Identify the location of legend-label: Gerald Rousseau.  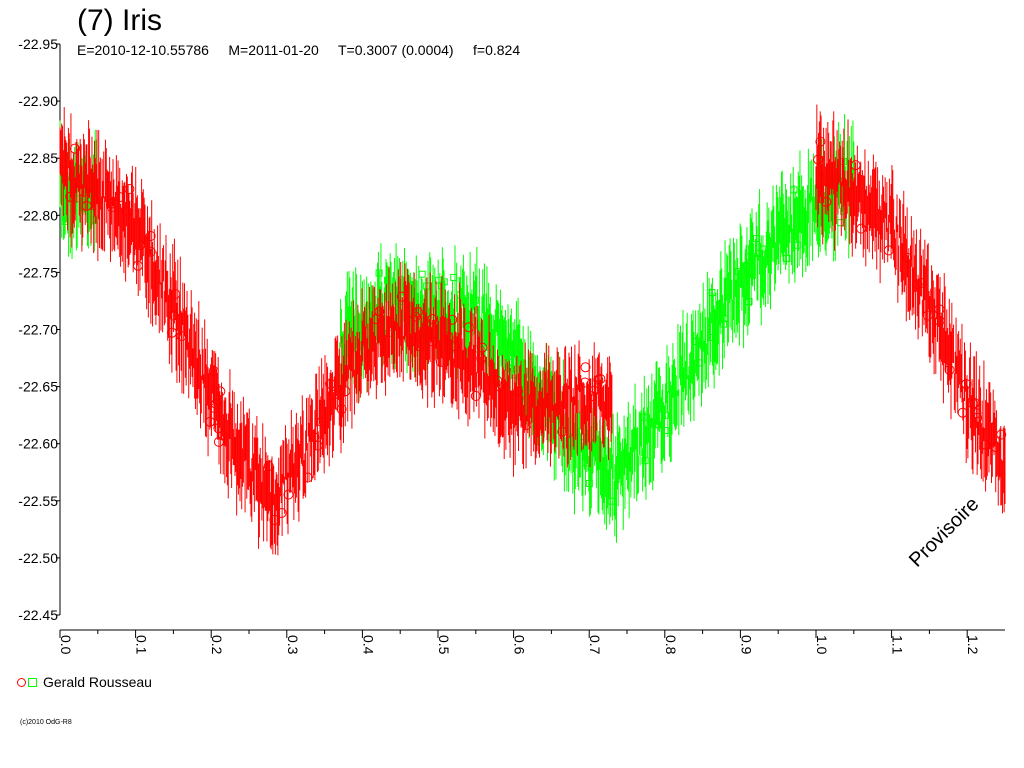
(97, 682).